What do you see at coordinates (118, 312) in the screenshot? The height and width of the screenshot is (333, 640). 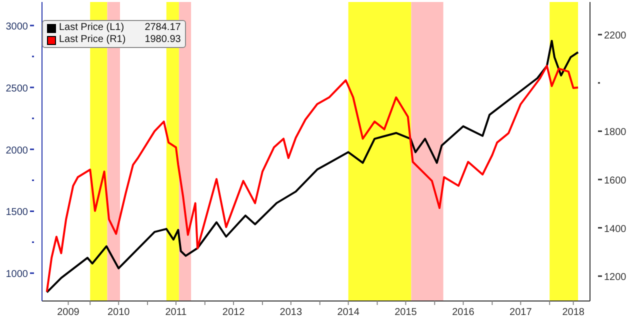 I see `x-tick-label: 2010` at bounding box center [118, 312].